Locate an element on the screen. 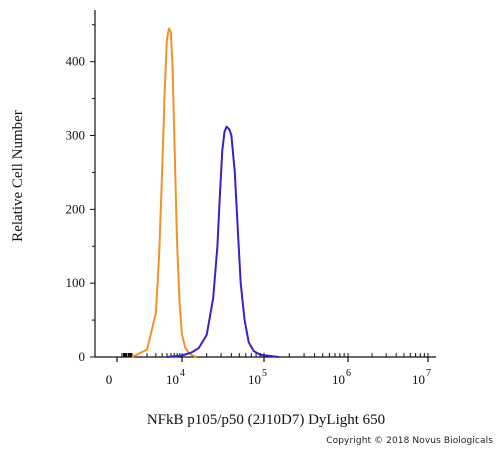 This screenshot has width=499, height=457. x-tick-exponent: 5 is located at coordinates (264, 373).